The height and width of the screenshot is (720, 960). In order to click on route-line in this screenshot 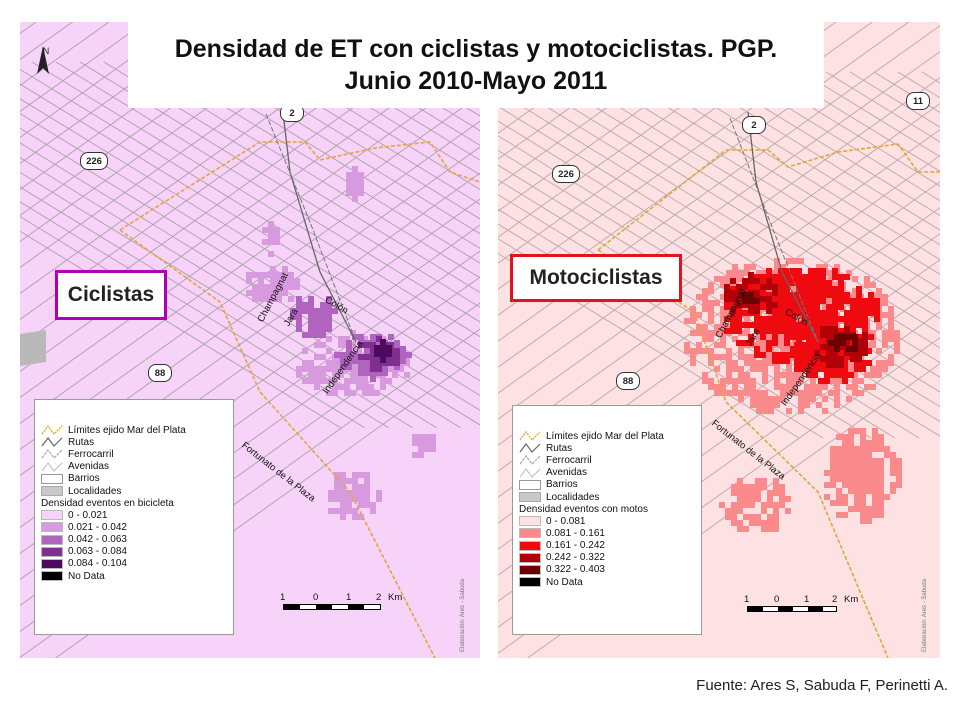, I will do `click(319, 223)`.